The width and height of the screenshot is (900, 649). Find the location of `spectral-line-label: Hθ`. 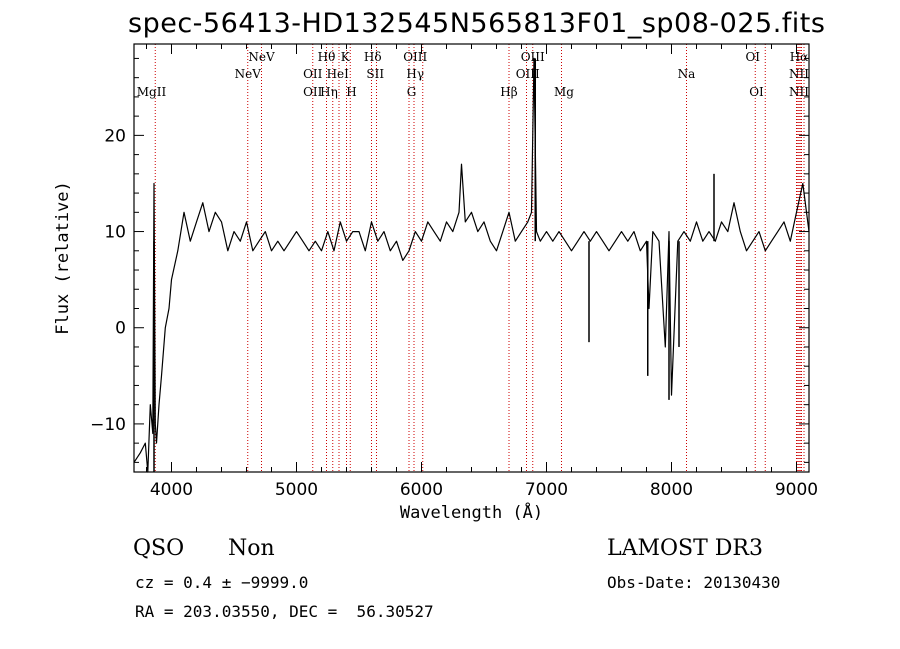

spectral-line-label: Hθ is located at coordinates (327, 57).